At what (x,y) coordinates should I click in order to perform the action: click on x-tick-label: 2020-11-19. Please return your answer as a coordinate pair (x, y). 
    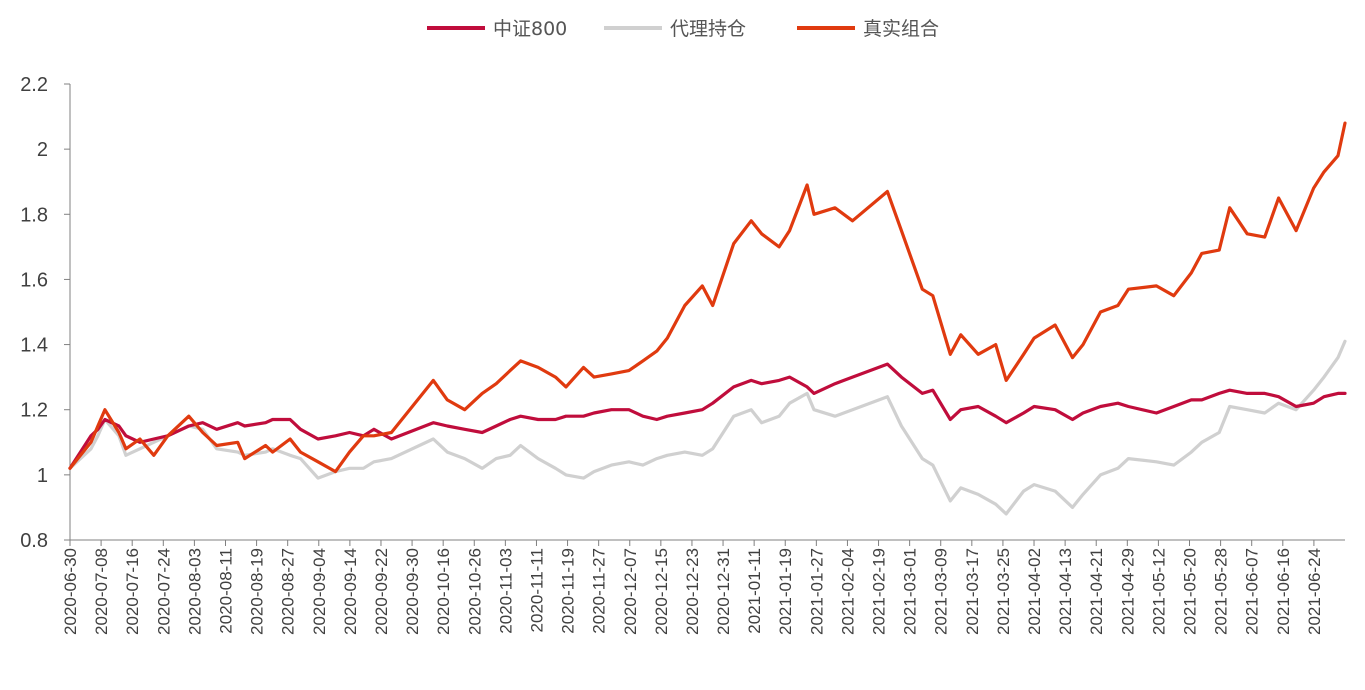
    Looking at the image, I should click on (568, 591).